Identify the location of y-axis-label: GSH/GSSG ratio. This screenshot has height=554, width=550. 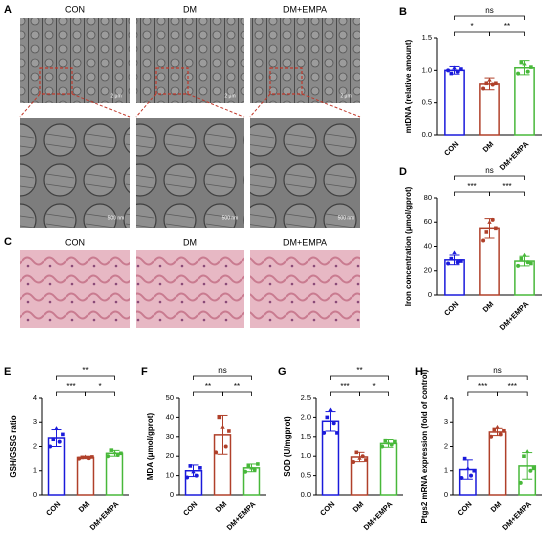
(13, 446).